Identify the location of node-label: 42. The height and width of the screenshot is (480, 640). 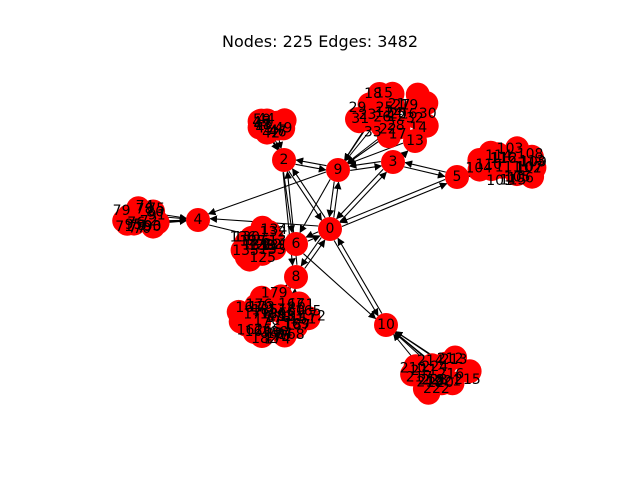
(271, 133).